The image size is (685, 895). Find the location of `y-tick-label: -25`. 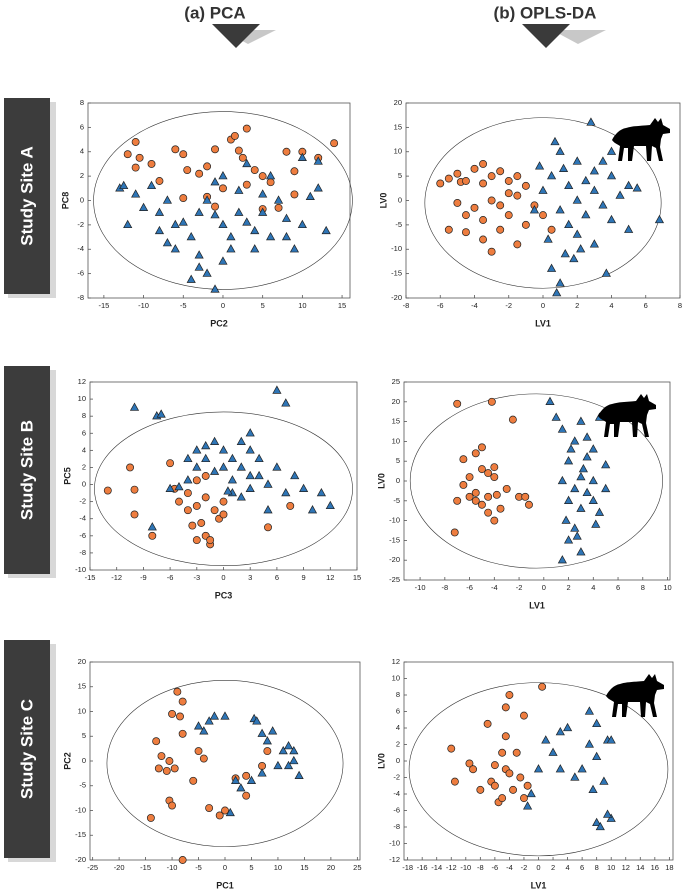

y-tick-label: -25 is located at coordinates (394, 579).